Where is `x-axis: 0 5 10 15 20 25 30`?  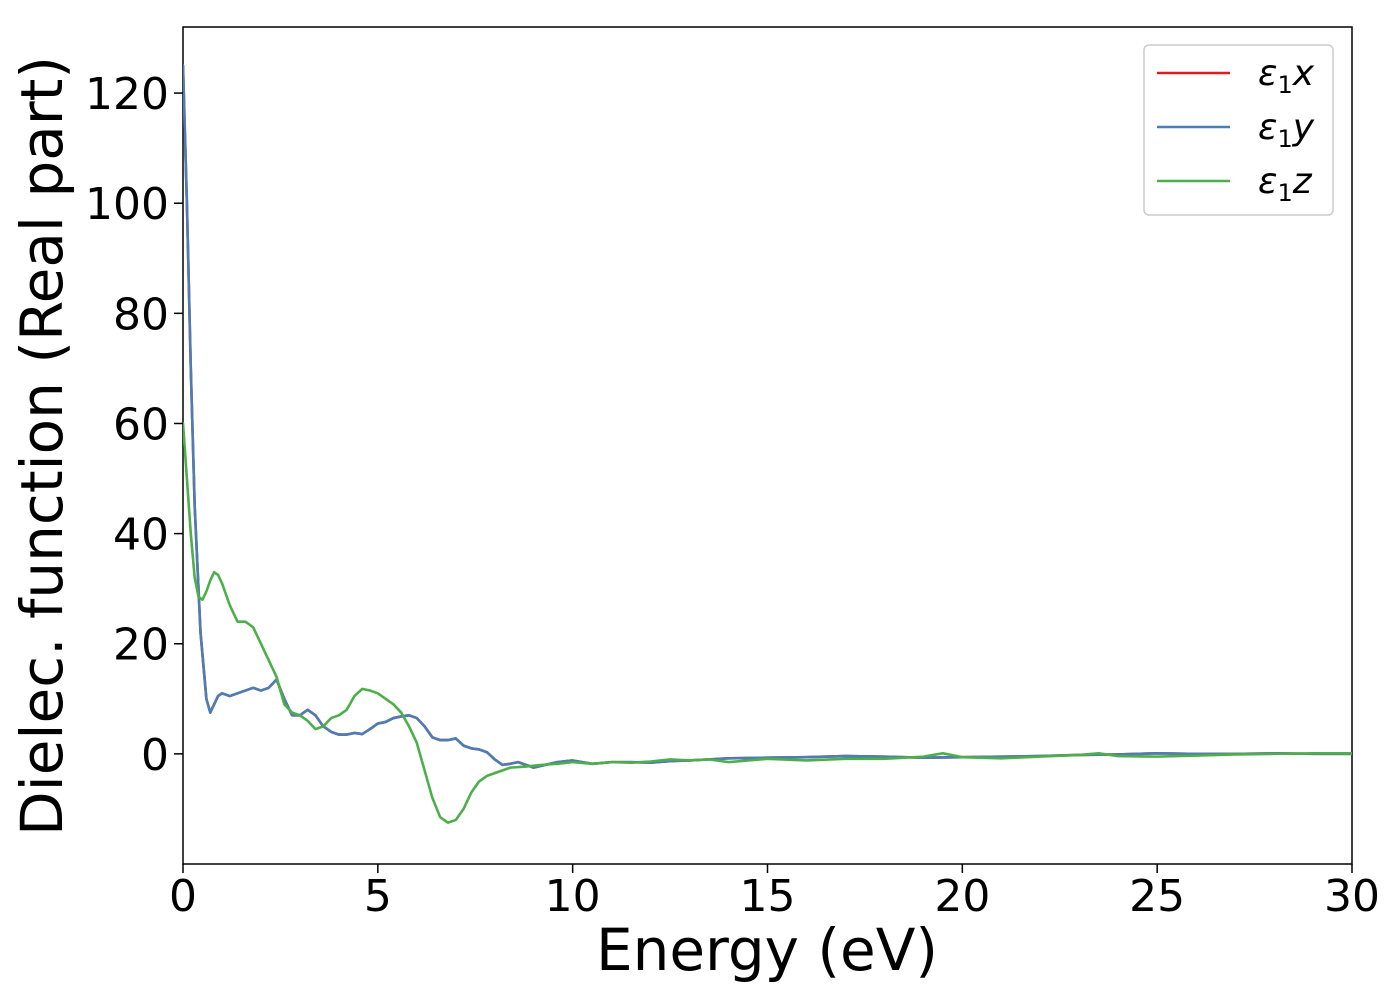
x-axis: 0 5 10 15 20 25 30 is located at coordinates (774, 893).